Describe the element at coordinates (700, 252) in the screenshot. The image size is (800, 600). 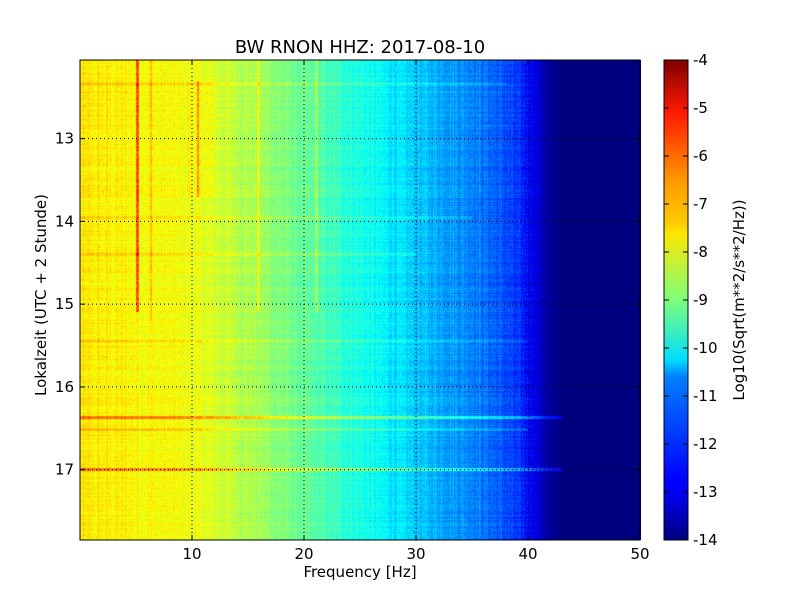
I see `colorbar-tick-label: -8` at that location.